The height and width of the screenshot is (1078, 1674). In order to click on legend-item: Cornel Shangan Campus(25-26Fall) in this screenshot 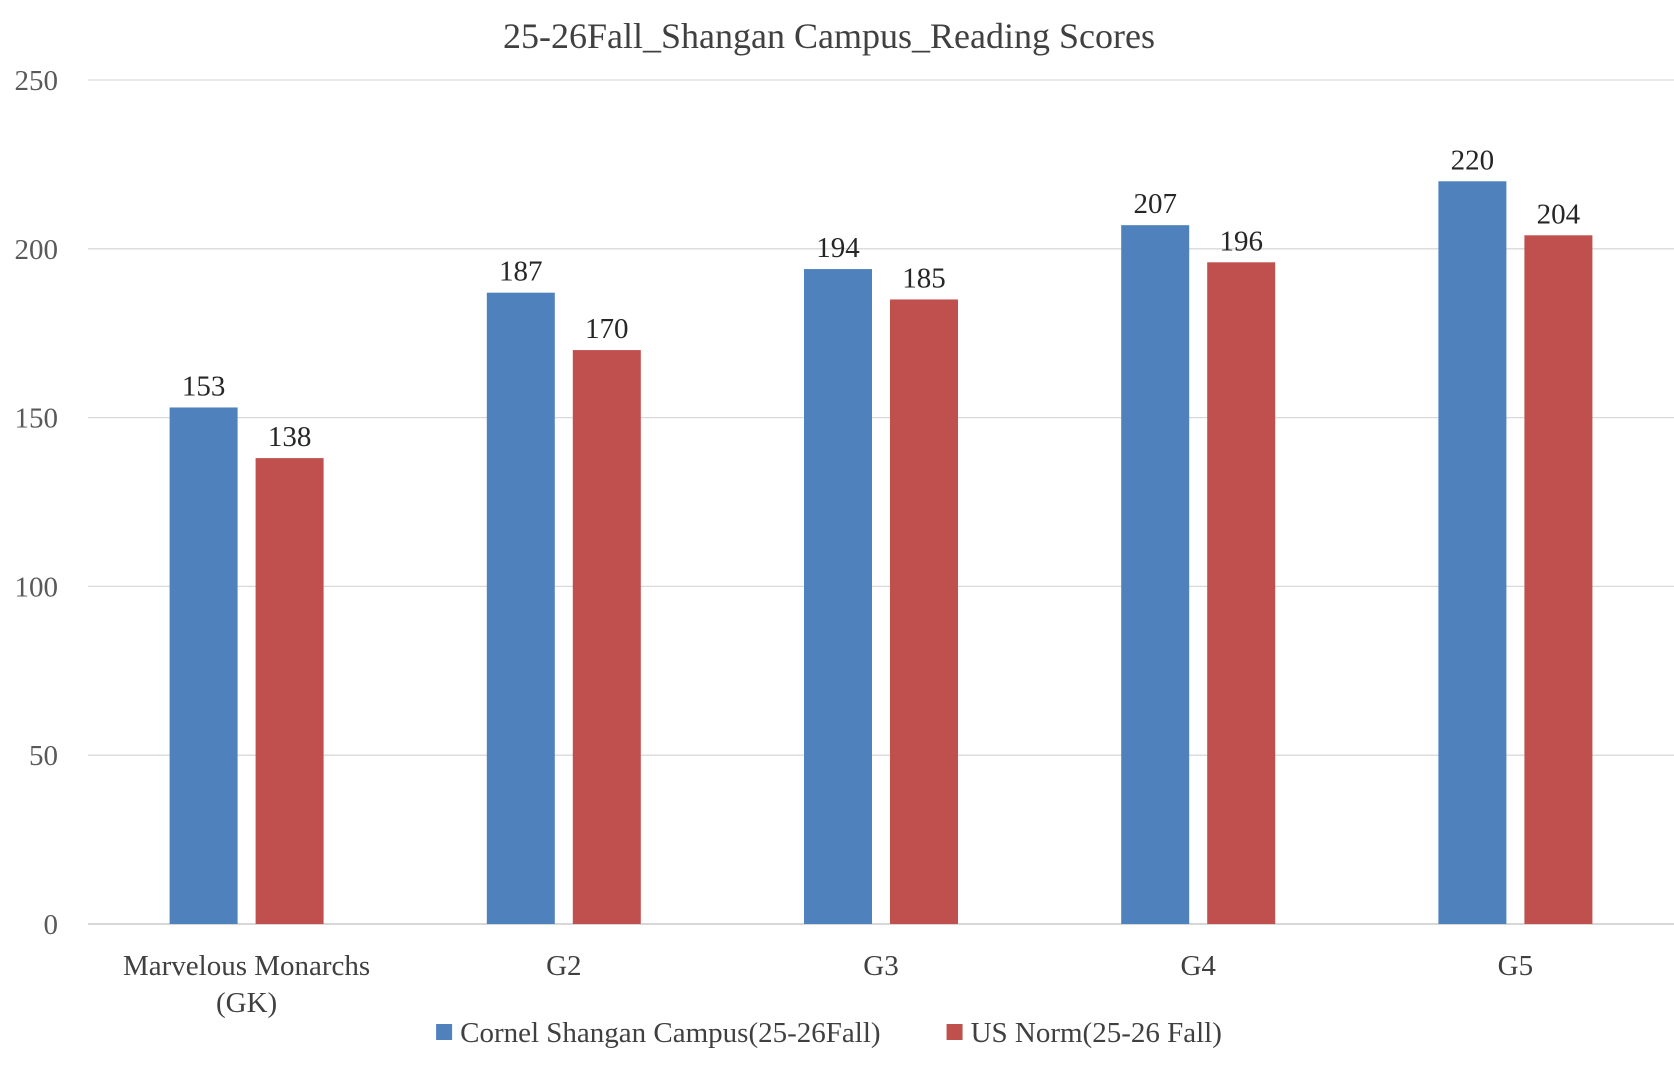, I will do `click(658, 1033)`.